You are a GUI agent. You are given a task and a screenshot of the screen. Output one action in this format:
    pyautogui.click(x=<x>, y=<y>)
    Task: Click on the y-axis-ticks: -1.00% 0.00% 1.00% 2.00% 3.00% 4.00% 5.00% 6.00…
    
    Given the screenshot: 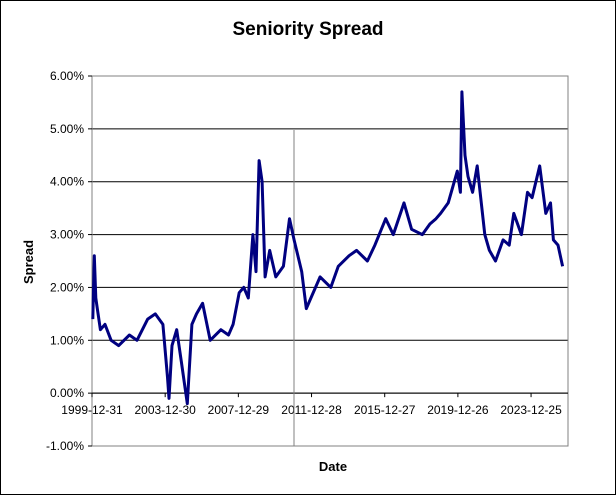 What is the action you would take?
    pyautogui.click(x=69, y=261)
    